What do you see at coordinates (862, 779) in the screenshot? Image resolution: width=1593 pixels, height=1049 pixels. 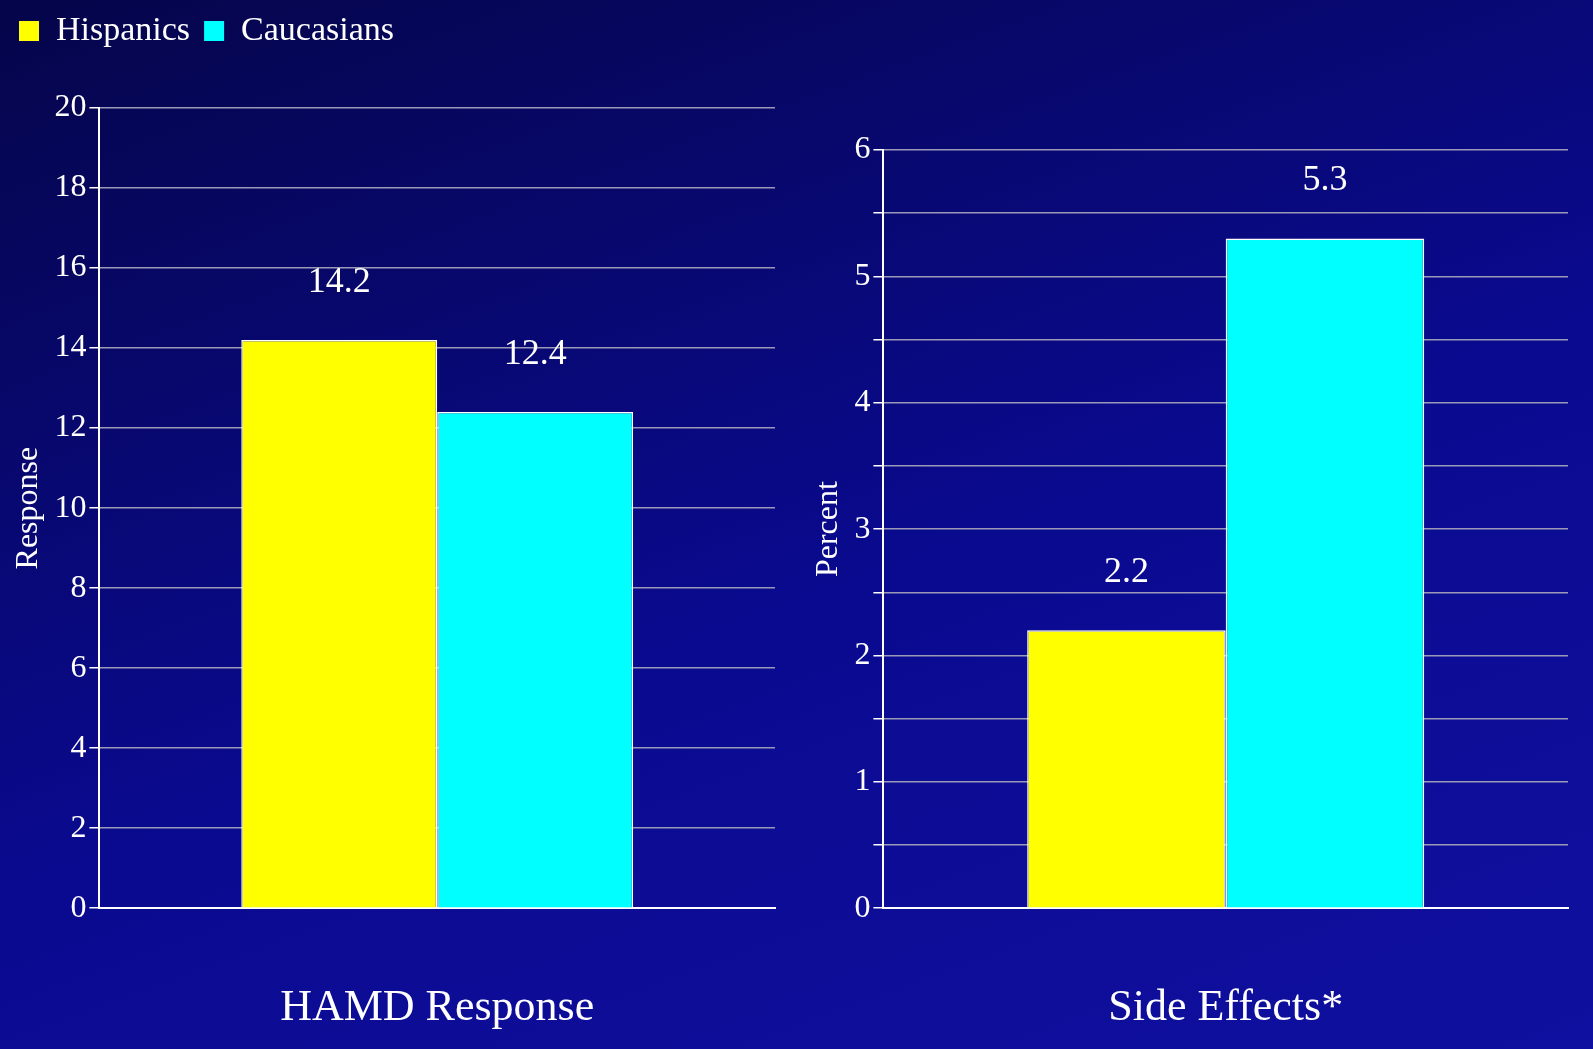 I see `y-tick-label: 1` at bounding box center [862, 779].